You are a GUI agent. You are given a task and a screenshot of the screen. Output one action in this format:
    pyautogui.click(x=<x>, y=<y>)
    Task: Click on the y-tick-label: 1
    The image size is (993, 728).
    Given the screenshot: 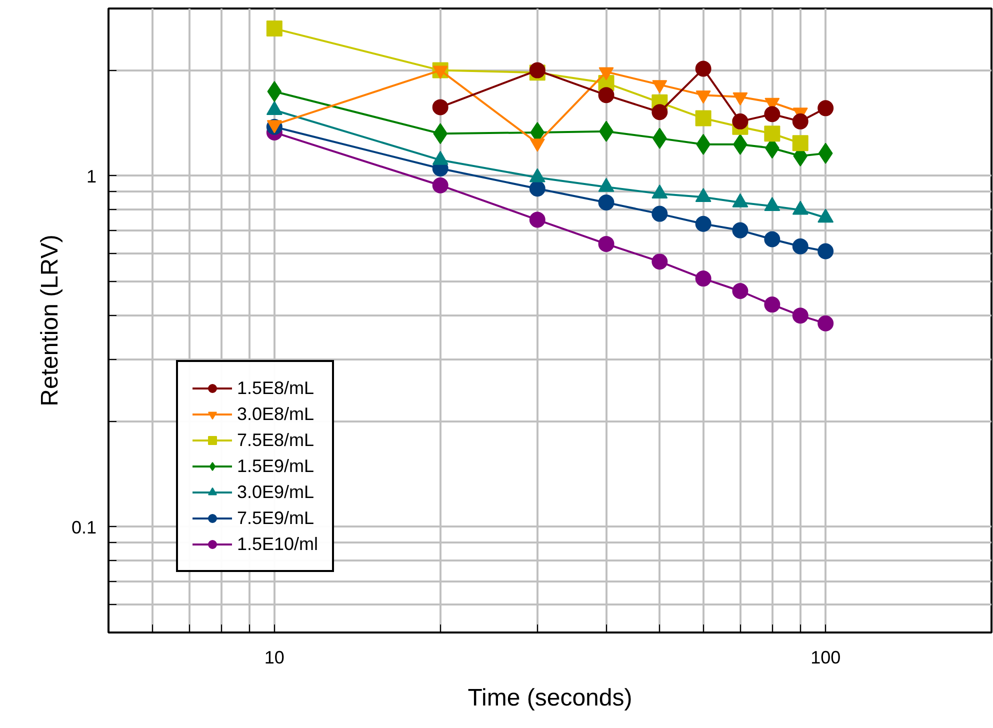 What is the action you would take?
    pyautogui.click(x=91, y=176)
    